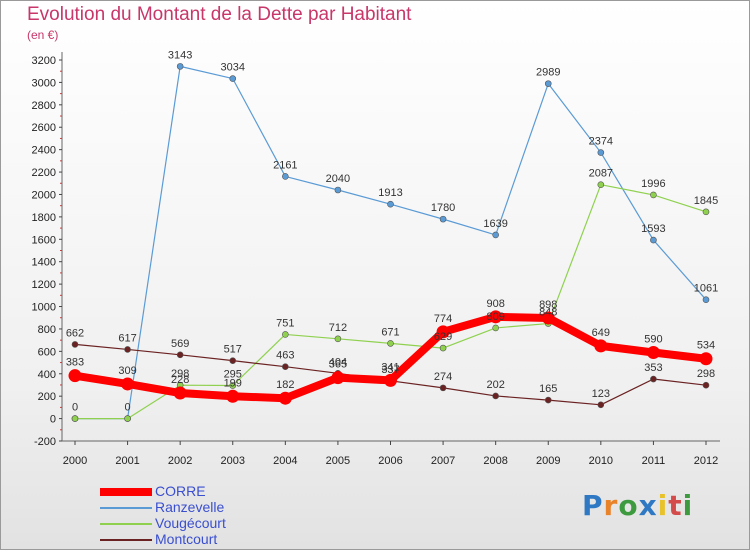  What do you see at coordinates (250, 539) in the screenshot?
I see `legend-item-montcourt: Montcourt` at bounding box center [250, 539].